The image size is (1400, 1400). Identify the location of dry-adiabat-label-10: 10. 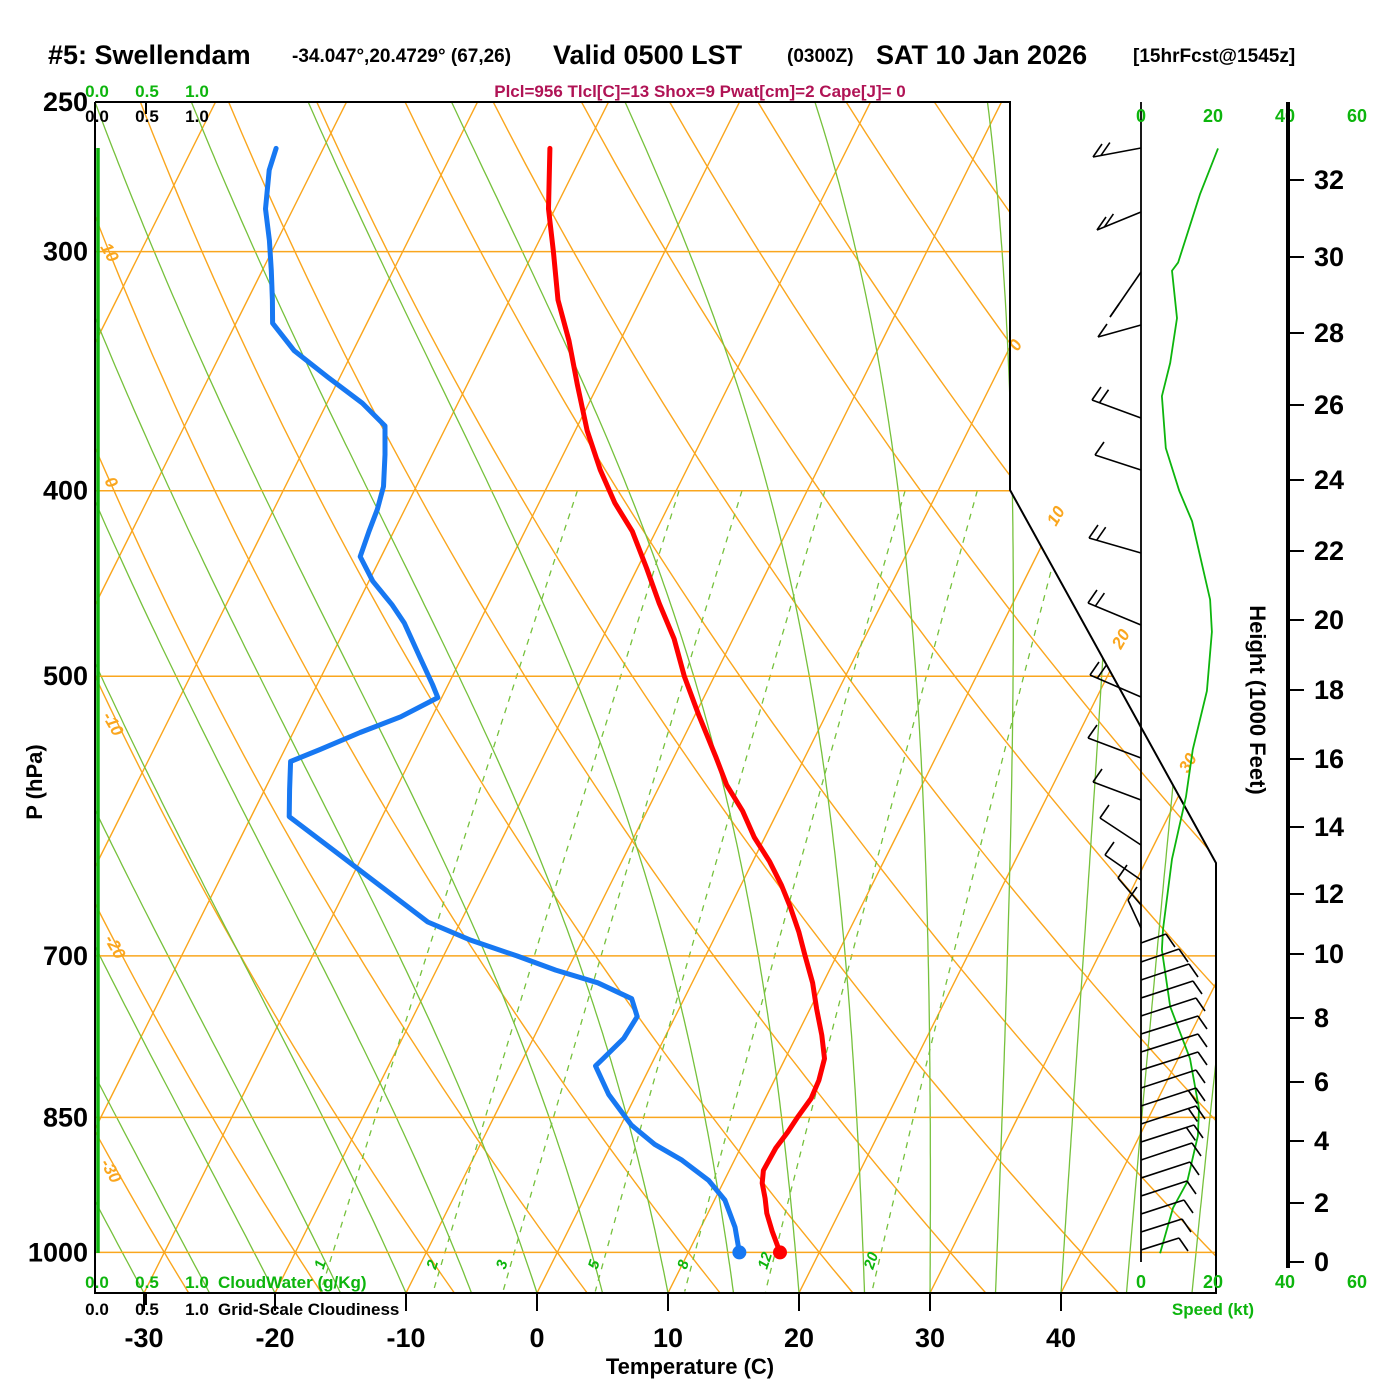
(110, 253).